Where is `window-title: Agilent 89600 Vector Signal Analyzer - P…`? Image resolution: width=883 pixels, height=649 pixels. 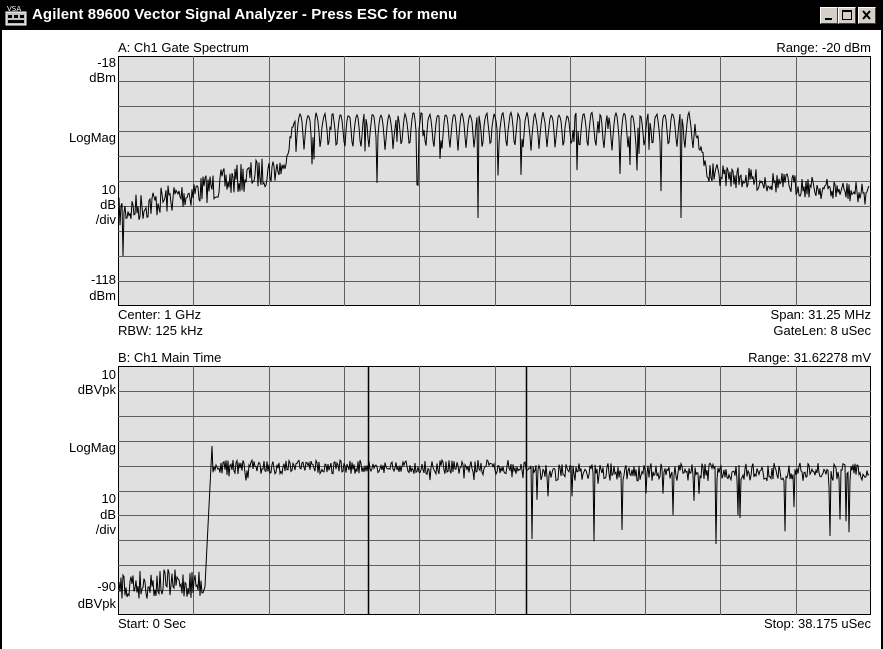 window-title: Agilent 89600 Vector Signal Analyzer - P… is located at coordinates (245, 14).